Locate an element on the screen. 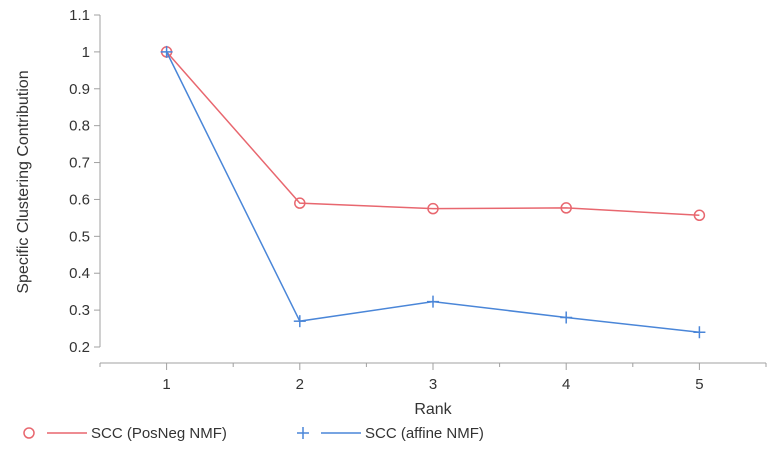 This screenshot has width=775, height=465. x-tick-label: 1 is located at coordinates (166, 384).